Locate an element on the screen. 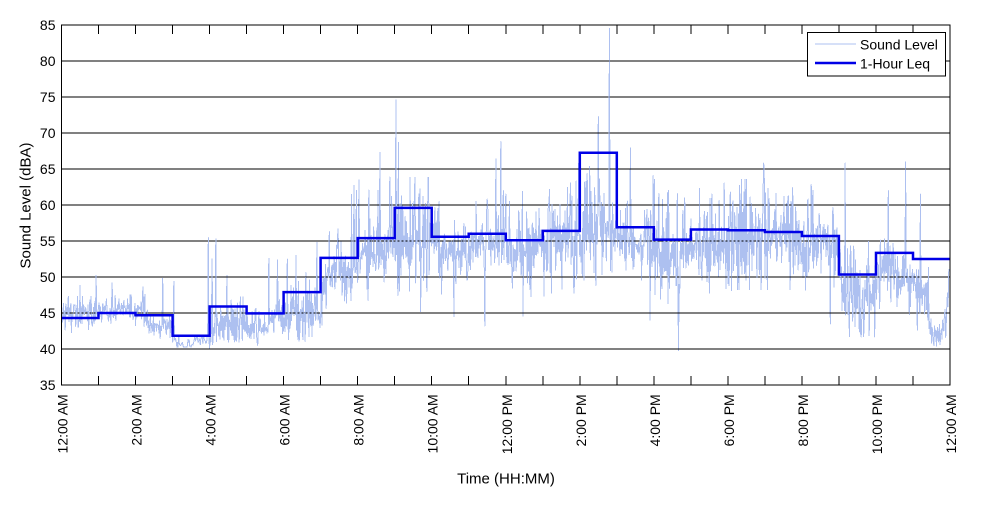  svg-text: 35 is located at coordinates (48, 385).